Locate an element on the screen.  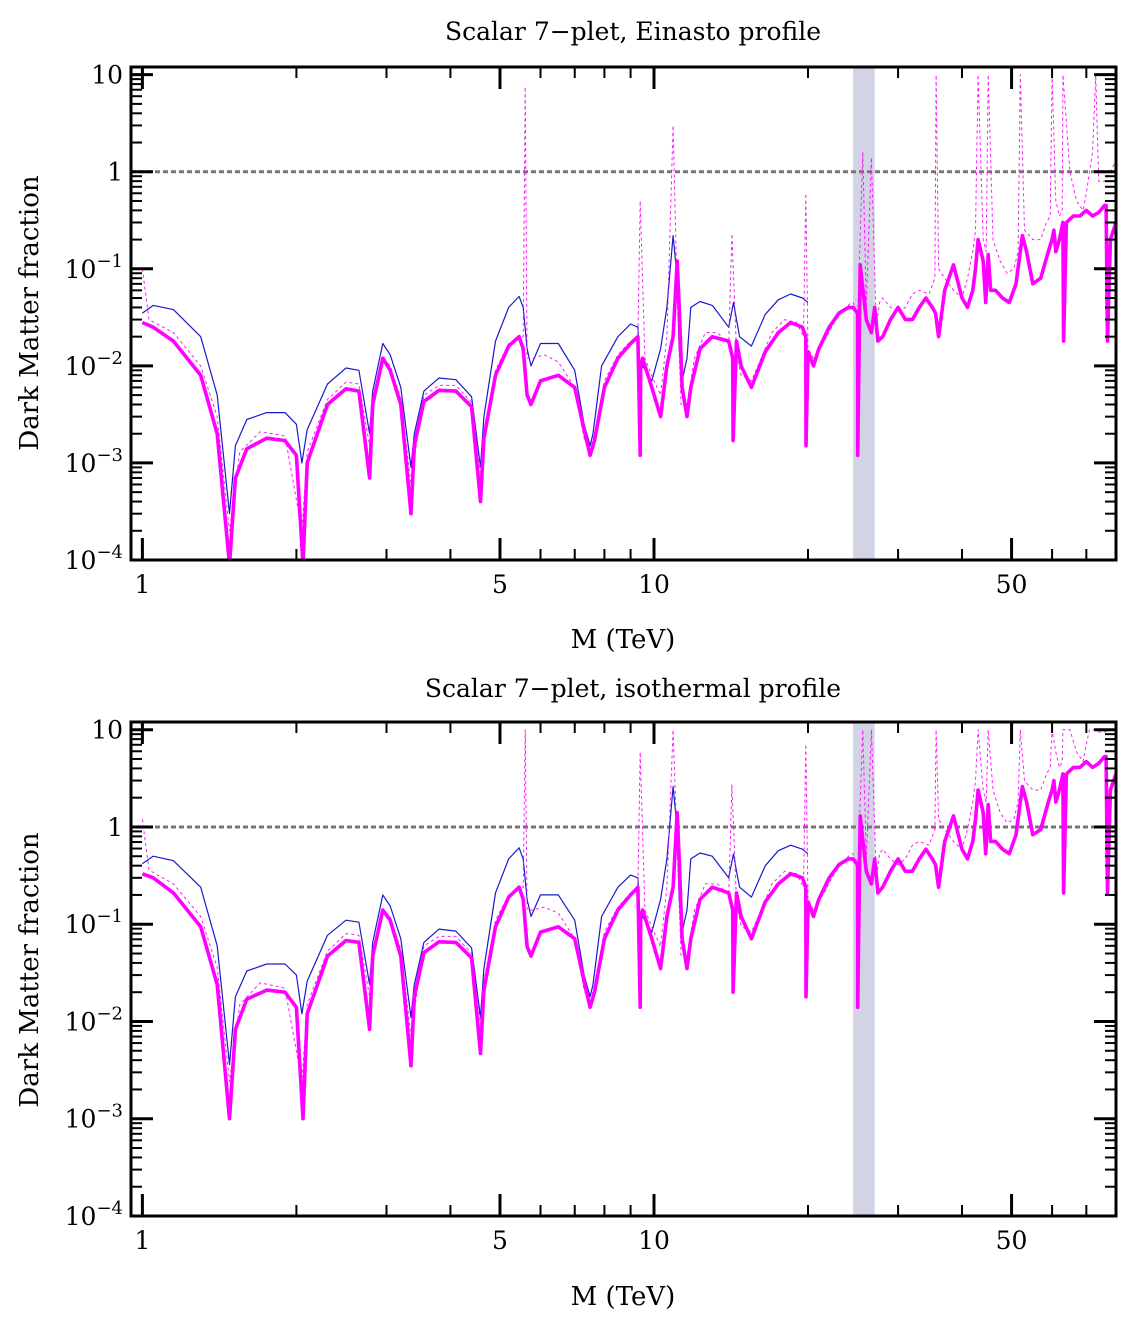
chart-title: Scalar 7−plet, Einasto profile is located at coordinates (633, 31).